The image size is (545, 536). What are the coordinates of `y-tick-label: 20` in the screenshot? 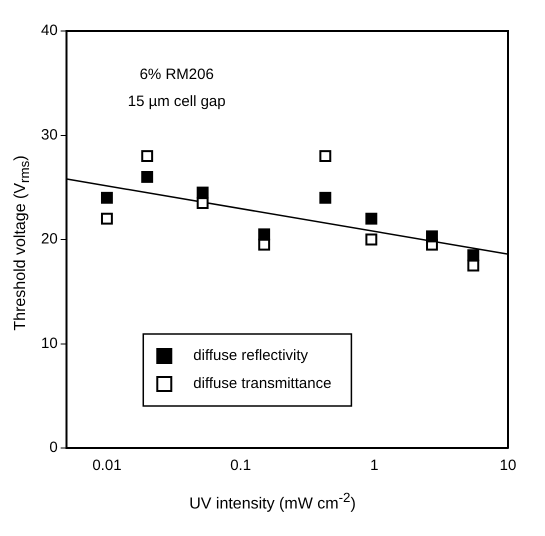 It's located at (49, 239).